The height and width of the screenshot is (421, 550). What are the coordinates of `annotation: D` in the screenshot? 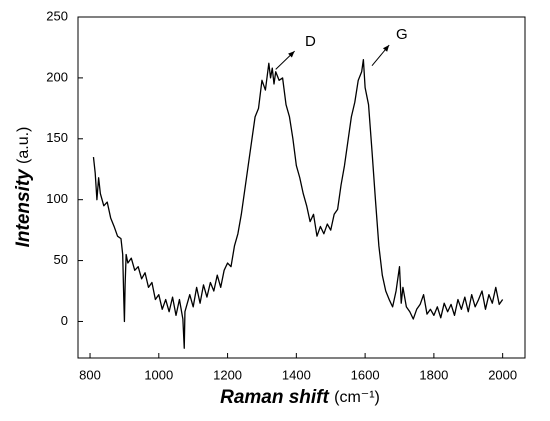 It's located at (310, 41).